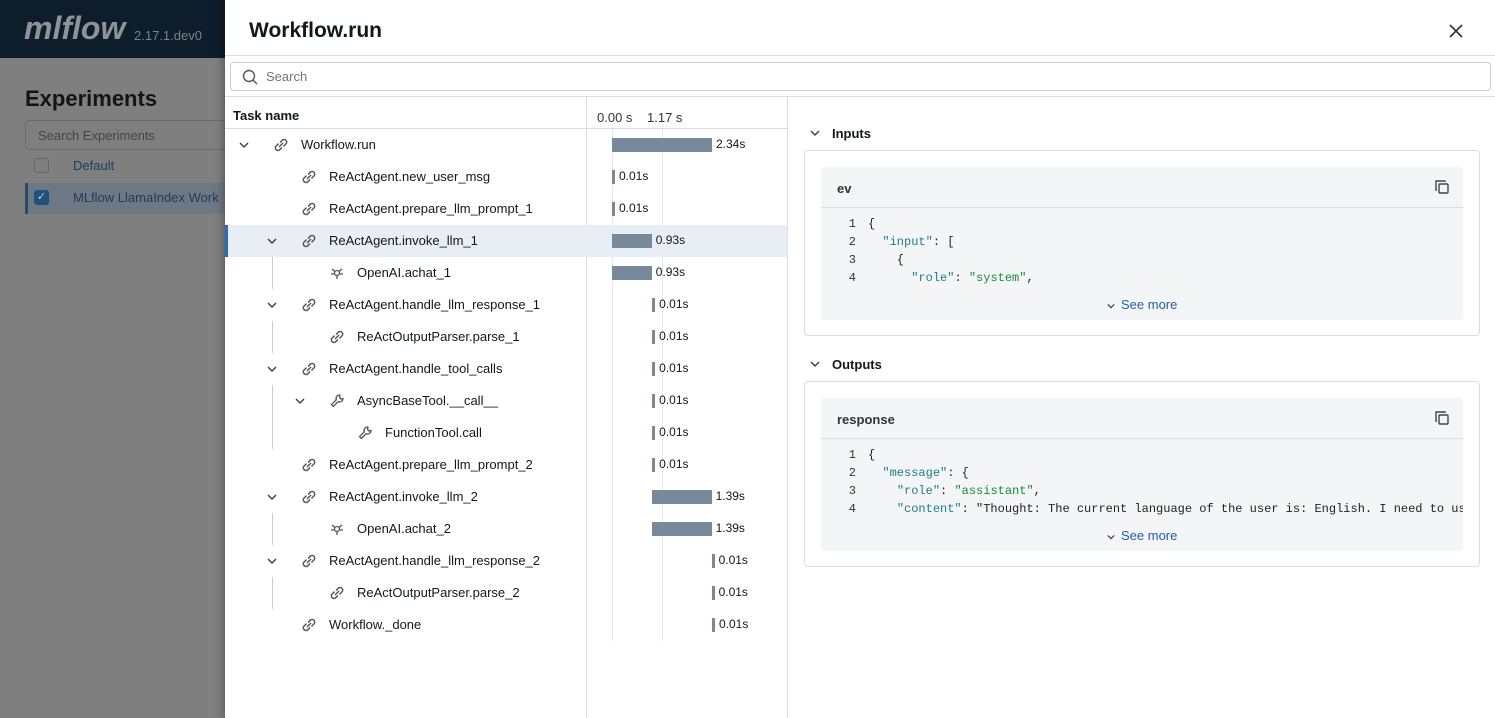 This screenshot has width=1495, height=718. What do you see at coordinates (91, 98) in the screenshot?
I see `heading: Experiments` at bounding box center [91, 98].